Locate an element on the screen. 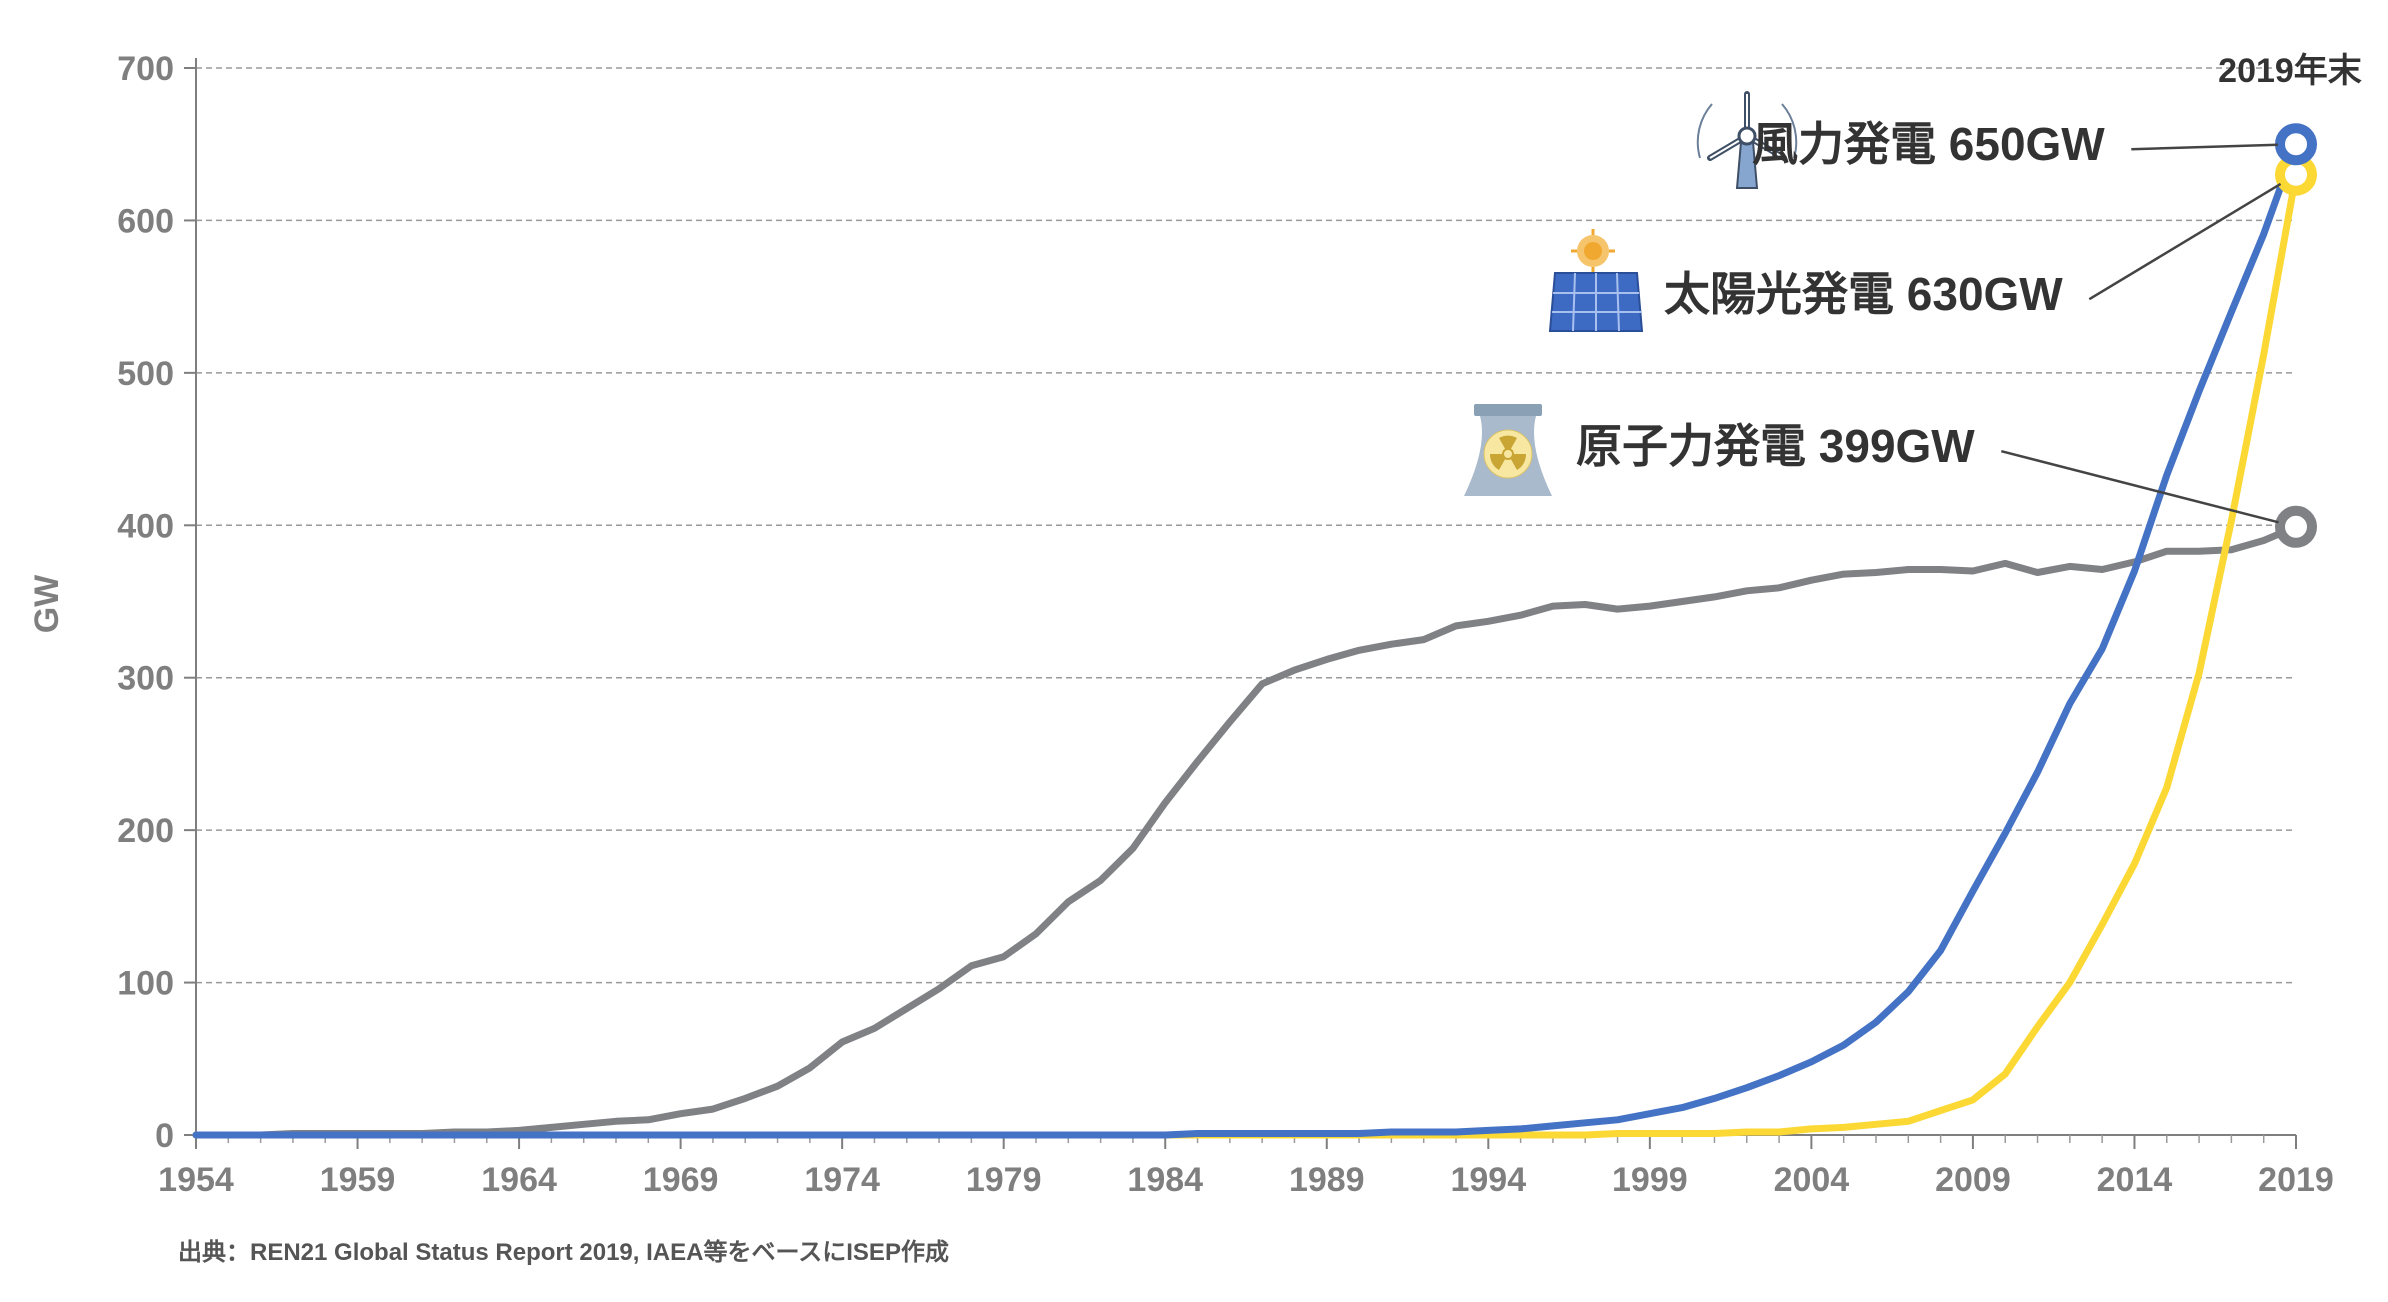 The width and height of the screenshot is (2388, 1302). y-tick-labels: 0 100 200 300 400 500 600 700 is located at coordinates (145, 602).